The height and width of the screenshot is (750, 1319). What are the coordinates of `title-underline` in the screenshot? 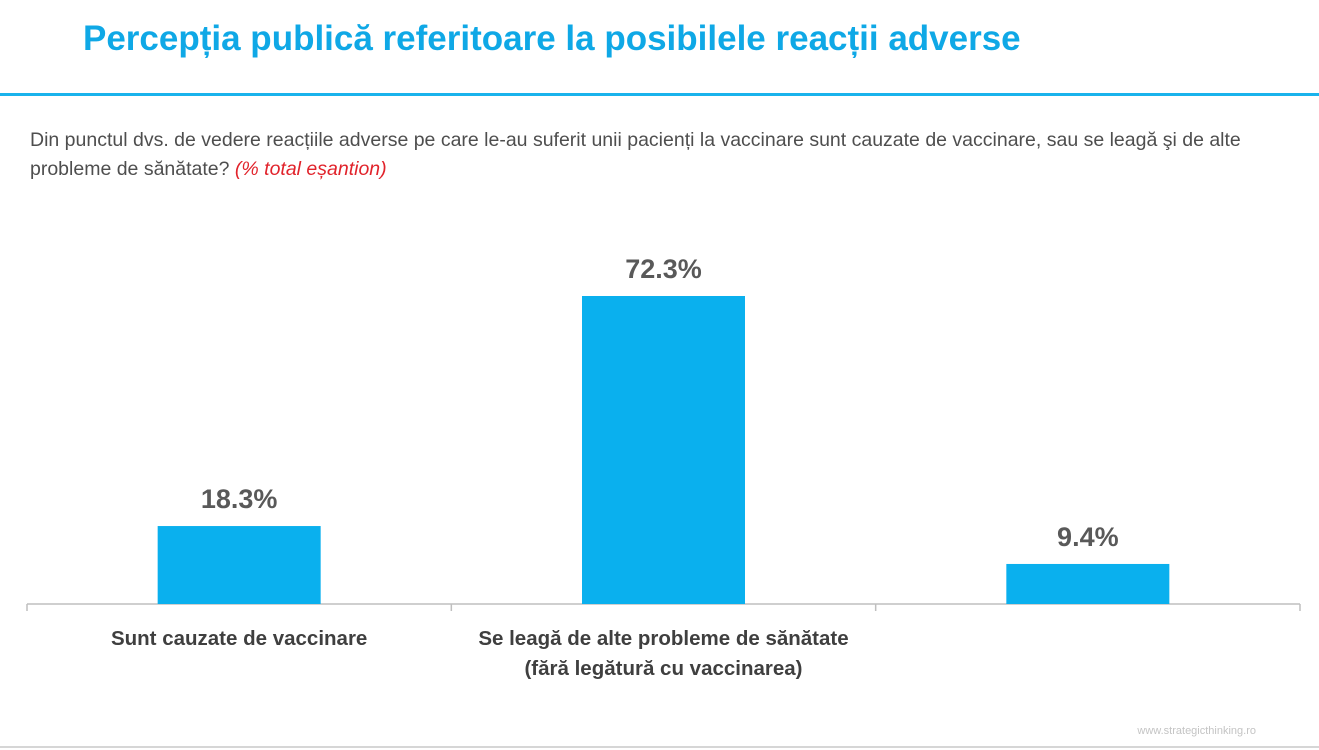 It's located at (659, 94).